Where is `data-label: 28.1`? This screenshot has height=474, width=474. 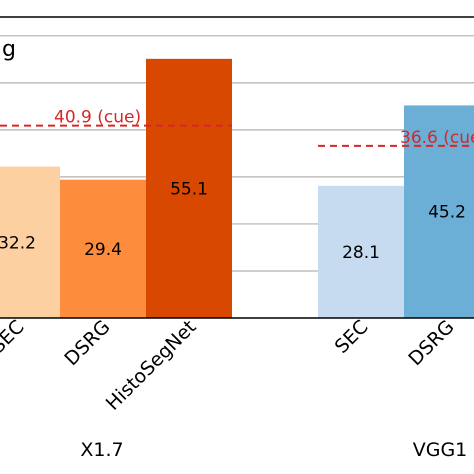
data-label: 28.1 is located at coordinates (361, 253).